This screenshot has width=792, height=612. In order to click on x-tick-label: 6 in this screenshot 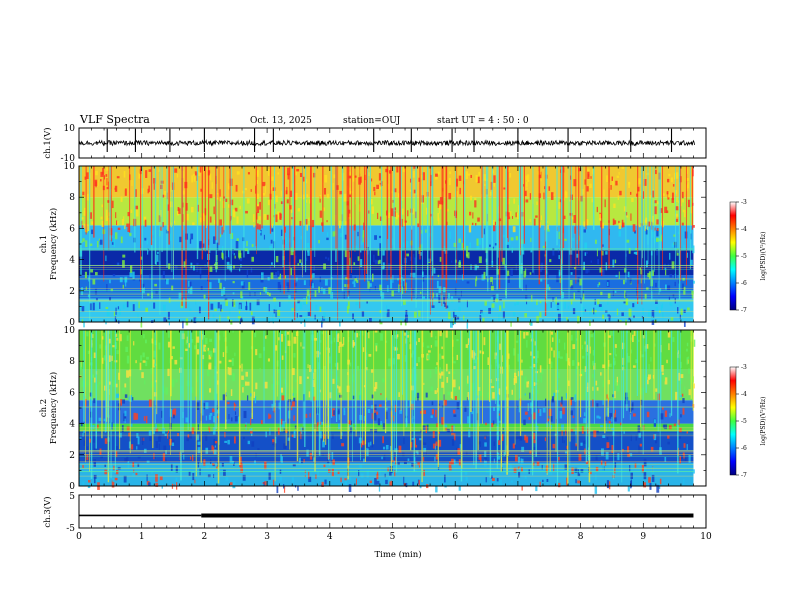, I will do `click(455, 537)`.